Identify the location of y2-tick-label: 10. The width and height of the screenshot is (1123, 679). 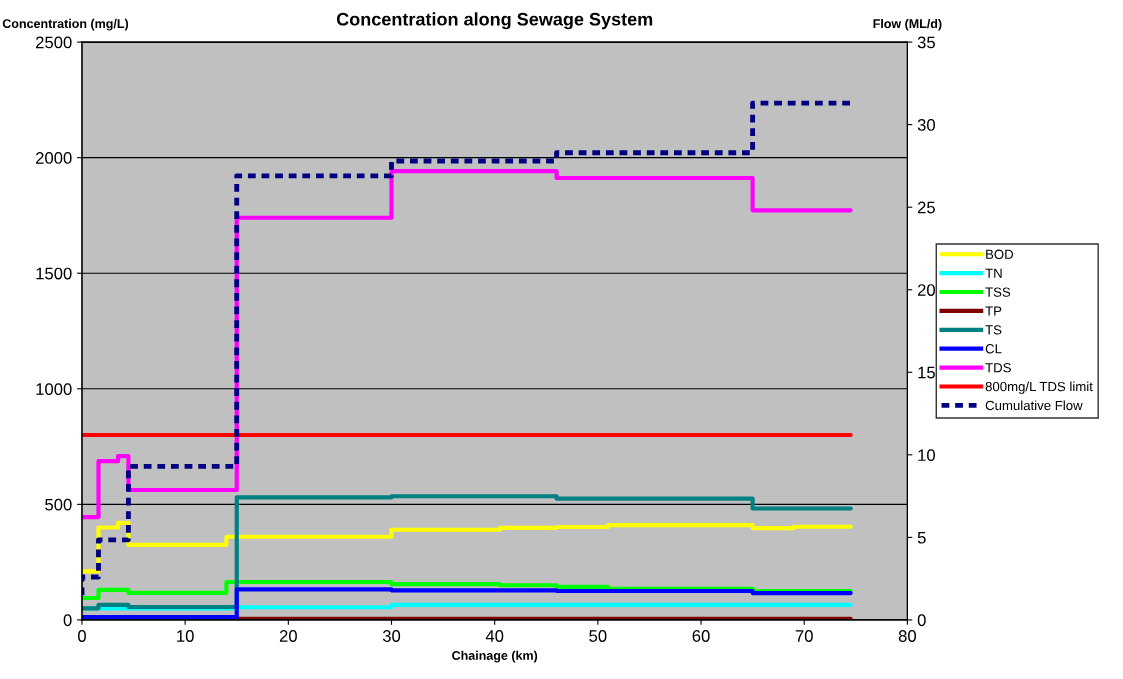
(926, 455).